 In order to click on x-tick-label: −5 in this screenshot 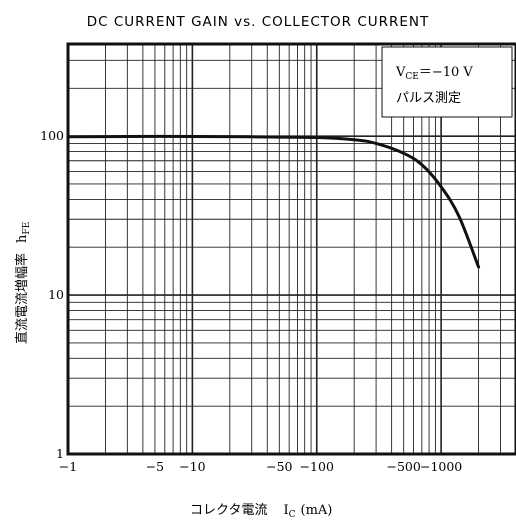, I will do `click(155, 466)`.